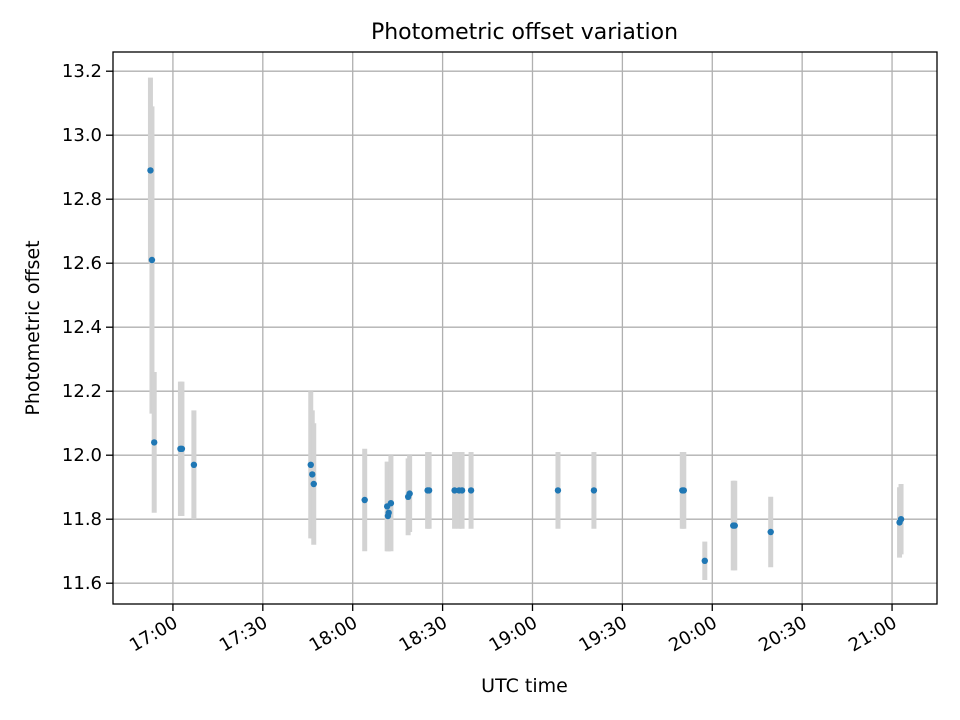 Image resolution: width=960 pixels, height=720 pixels. I want to click on y-tick-label: 12.6, so click(82, 263).